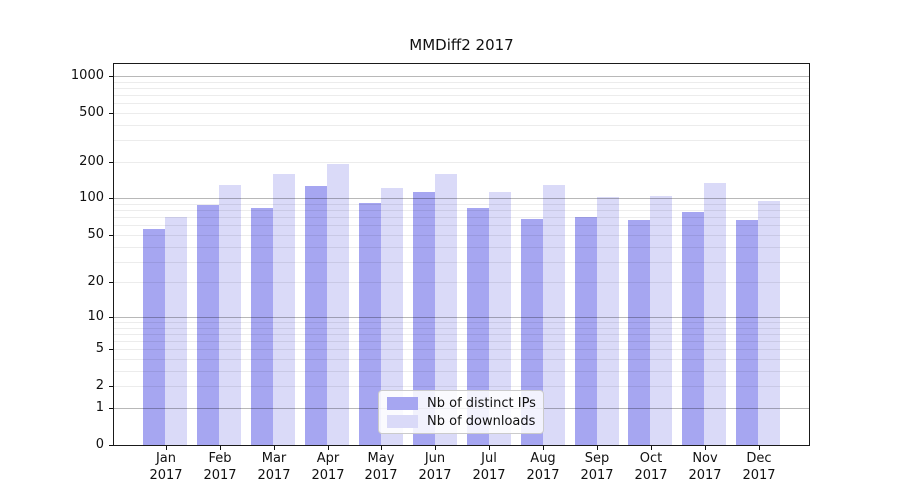 This screenshot has width=900, height=500. What do you see at coordinates (543, 467) in the screenshot?
I see `x-tick-label-aug: Aug 2017` at bounding box center [543, 467].